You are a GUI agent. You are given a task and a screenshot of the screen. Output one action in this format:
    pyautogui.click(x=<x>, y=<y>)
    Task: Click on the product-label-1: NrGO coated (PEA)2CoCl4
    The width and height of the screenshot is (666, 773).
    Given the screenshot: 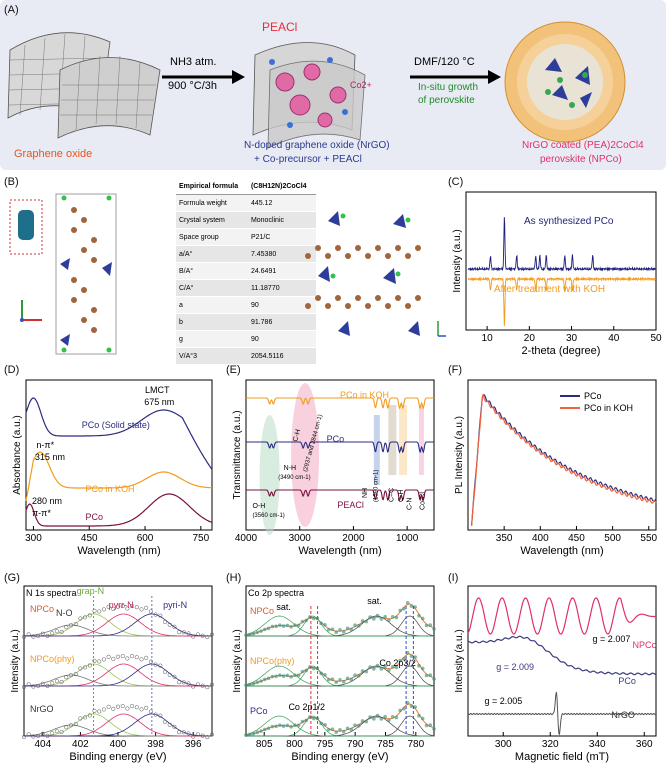 What is the action you would take?
    pyautogui.click(x=583, y=145)
    